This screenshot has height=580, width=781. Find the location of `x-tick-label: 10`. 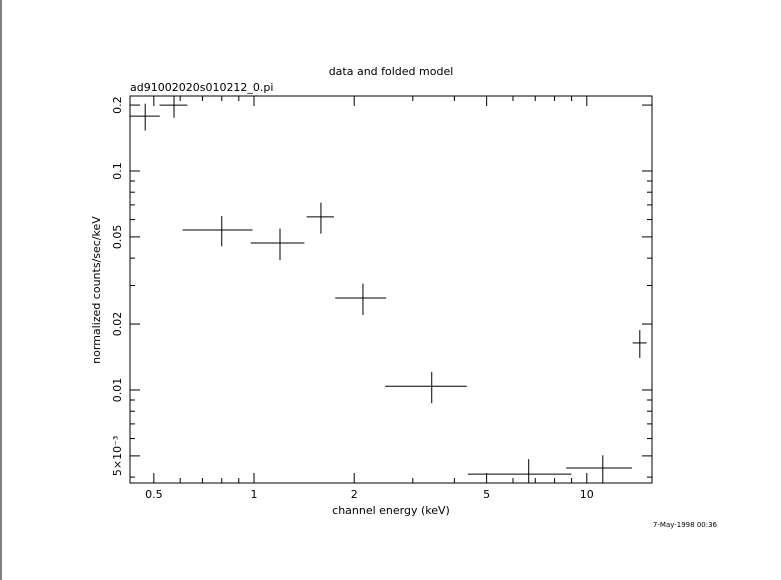

x-tick-label: 10 is located at coordinates (587, 494).